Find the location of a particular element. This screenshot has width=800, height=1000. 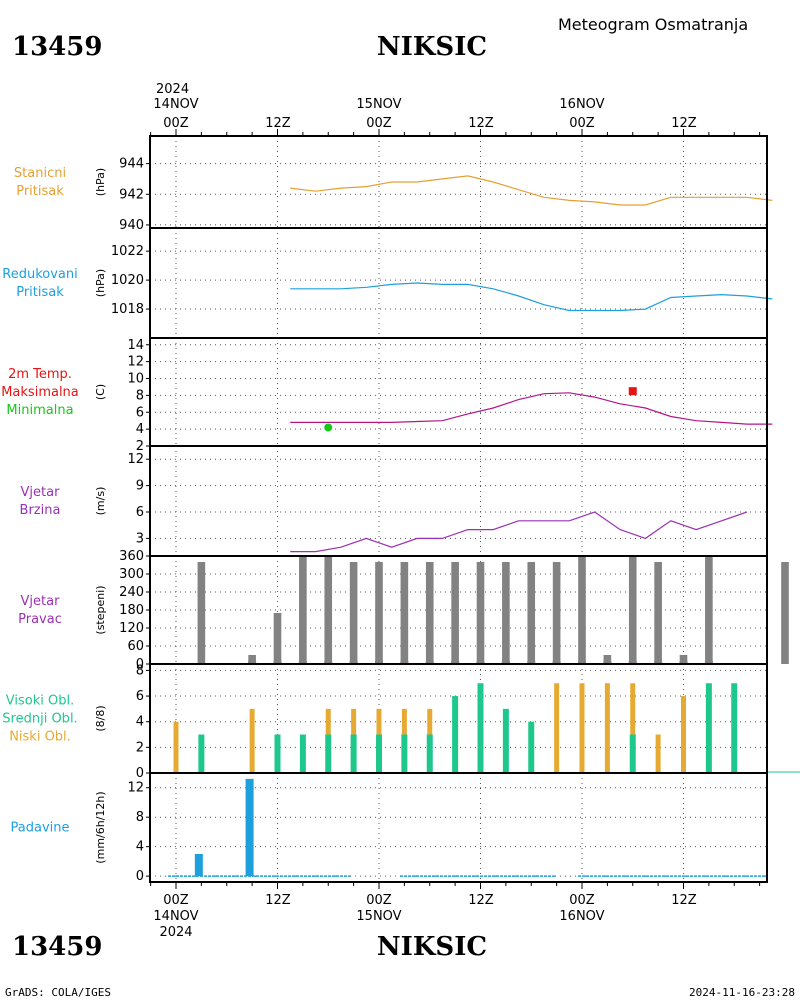

ytick-label: 940 is located at coordinates (131, 225).